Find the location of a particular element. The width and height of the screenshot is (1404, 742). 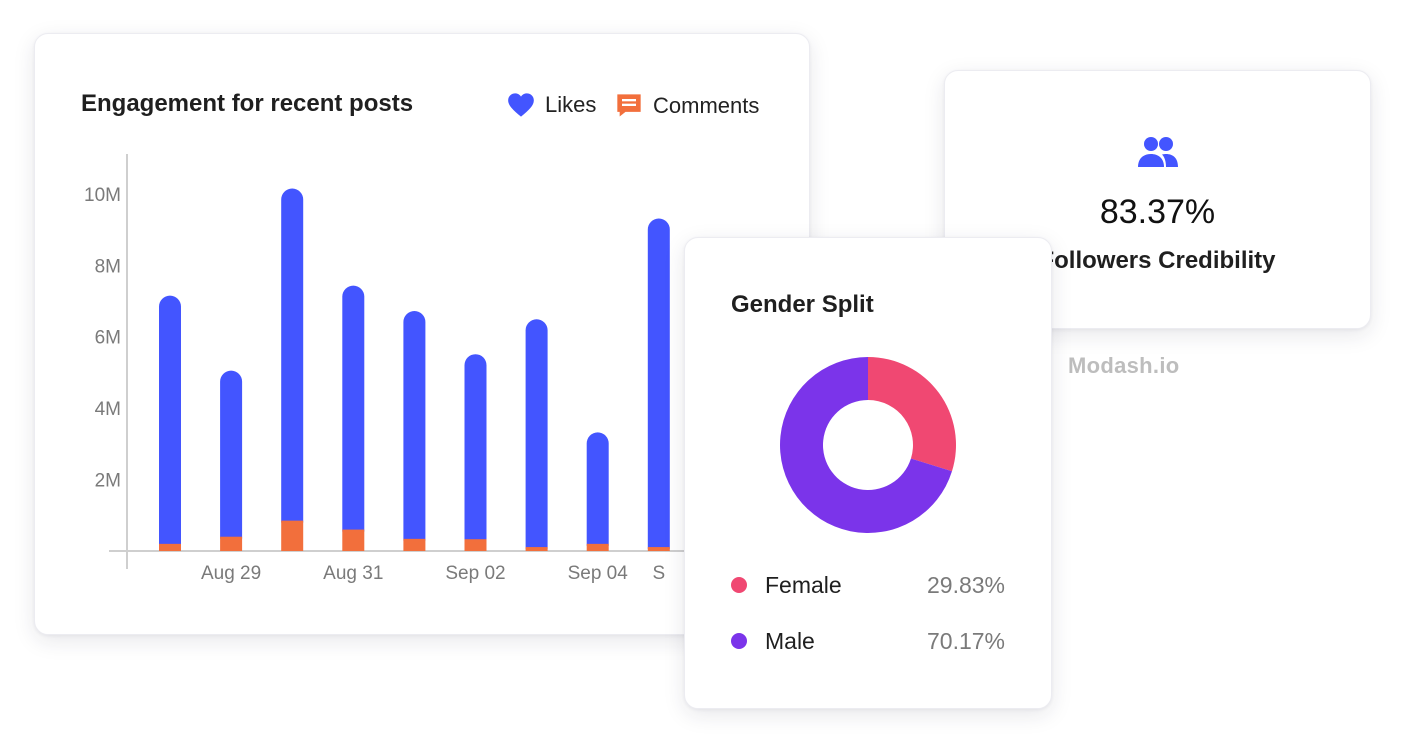

x-tick-label: Aug 29 is located at coordinates (231, 573).